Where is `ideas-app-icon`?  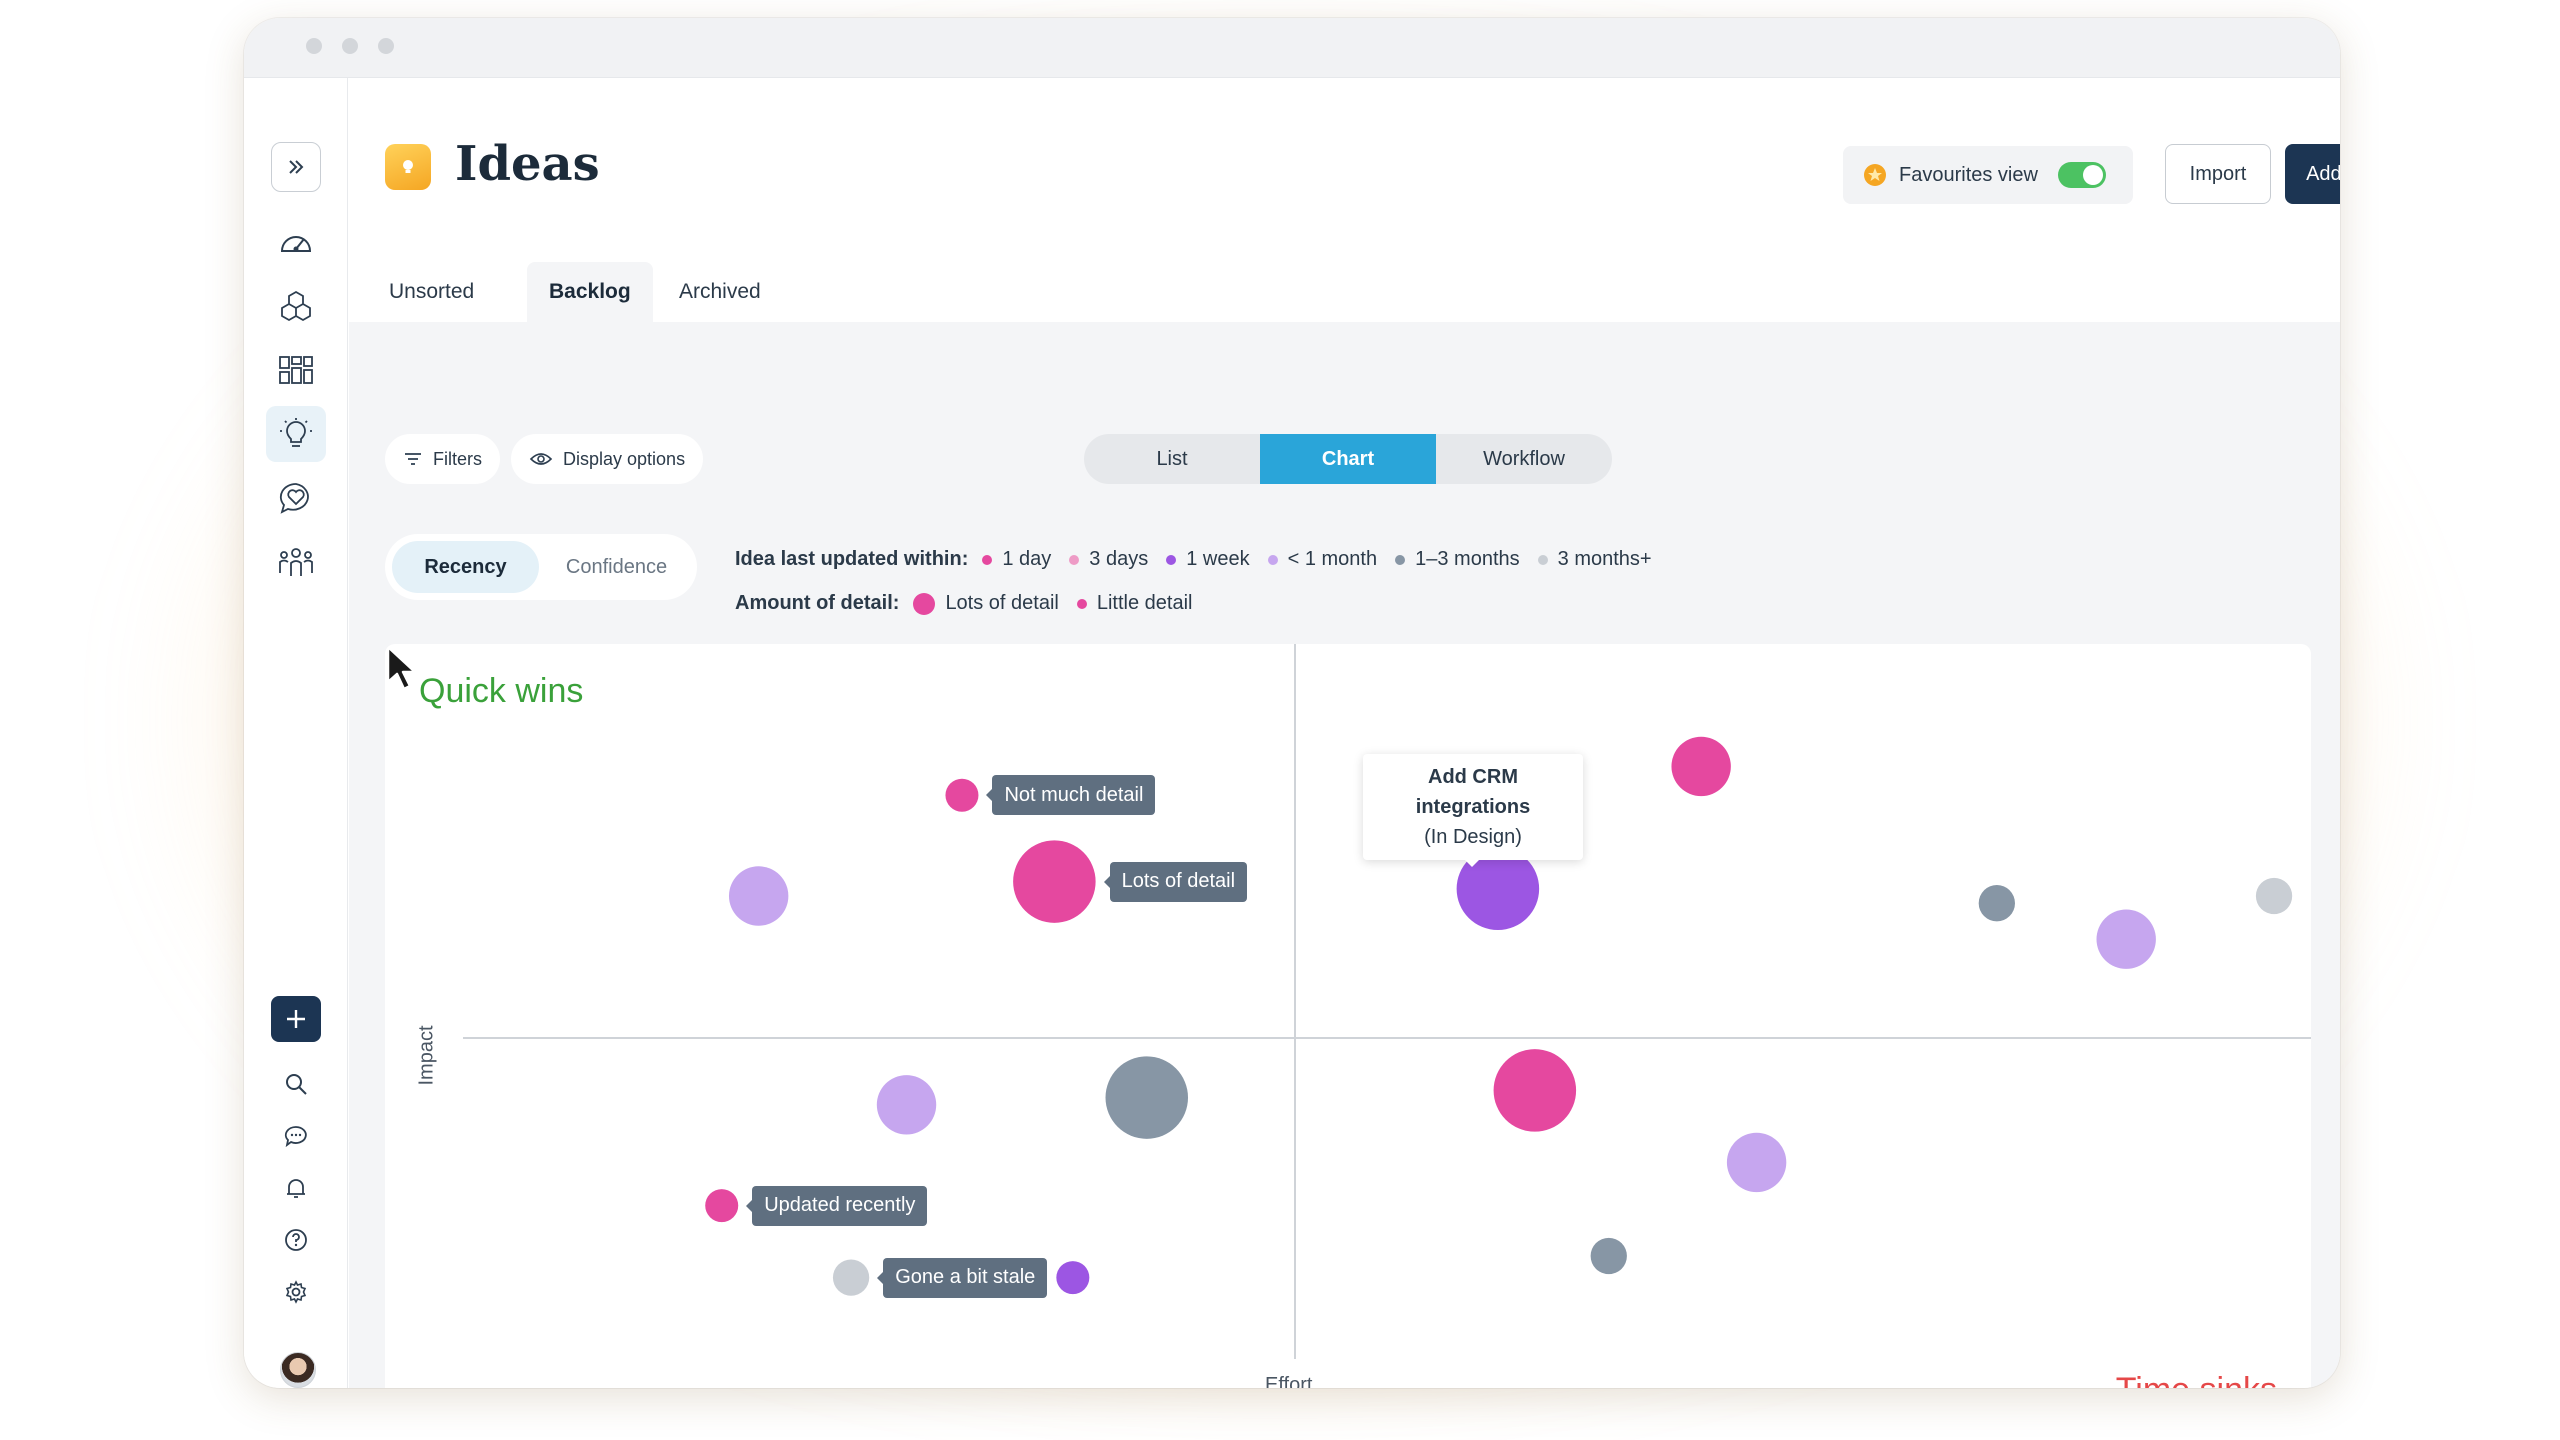
ideas-app-icon is located at coordinates (408, 167).